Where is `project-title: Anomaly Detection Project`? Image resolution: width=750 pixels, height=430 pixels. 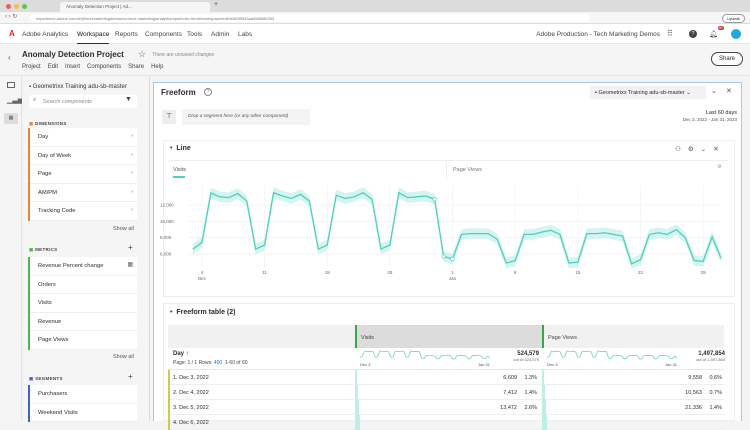 project-title: Anomaly Detection Project is located at coordinates (73, 54).